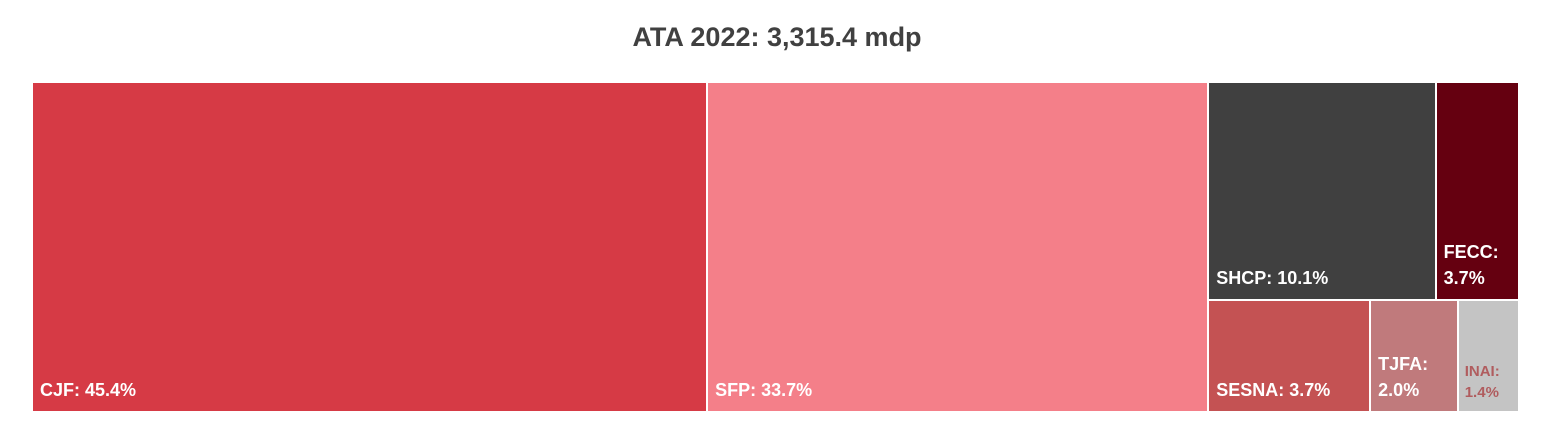  I want to click on treemap-cell: TJFA: 2.0%, so click(1414, 355).